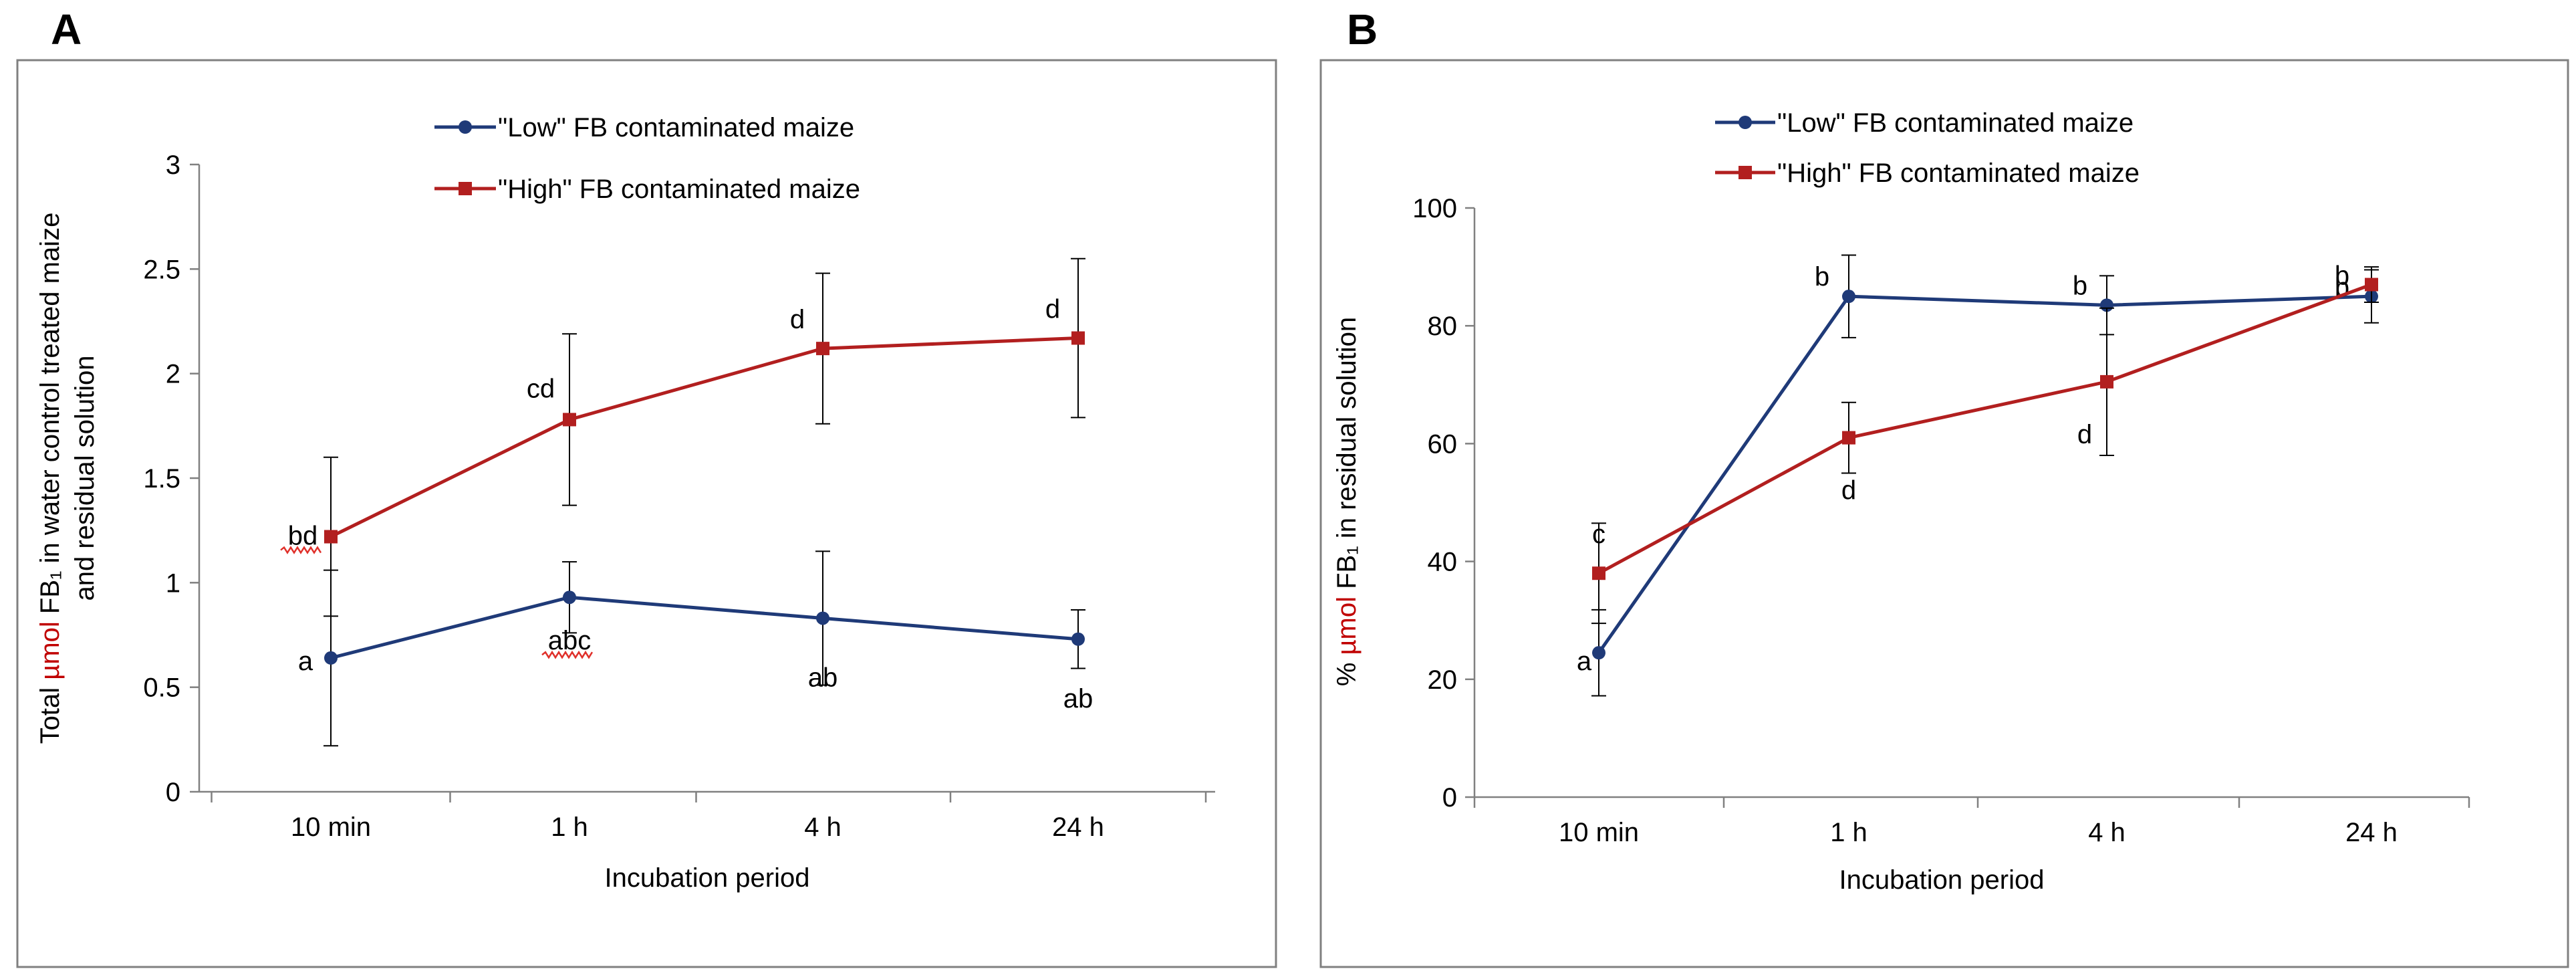 The image size is (2576, 975). I want to click on panel-b-letter: B, so click(1362, 29).